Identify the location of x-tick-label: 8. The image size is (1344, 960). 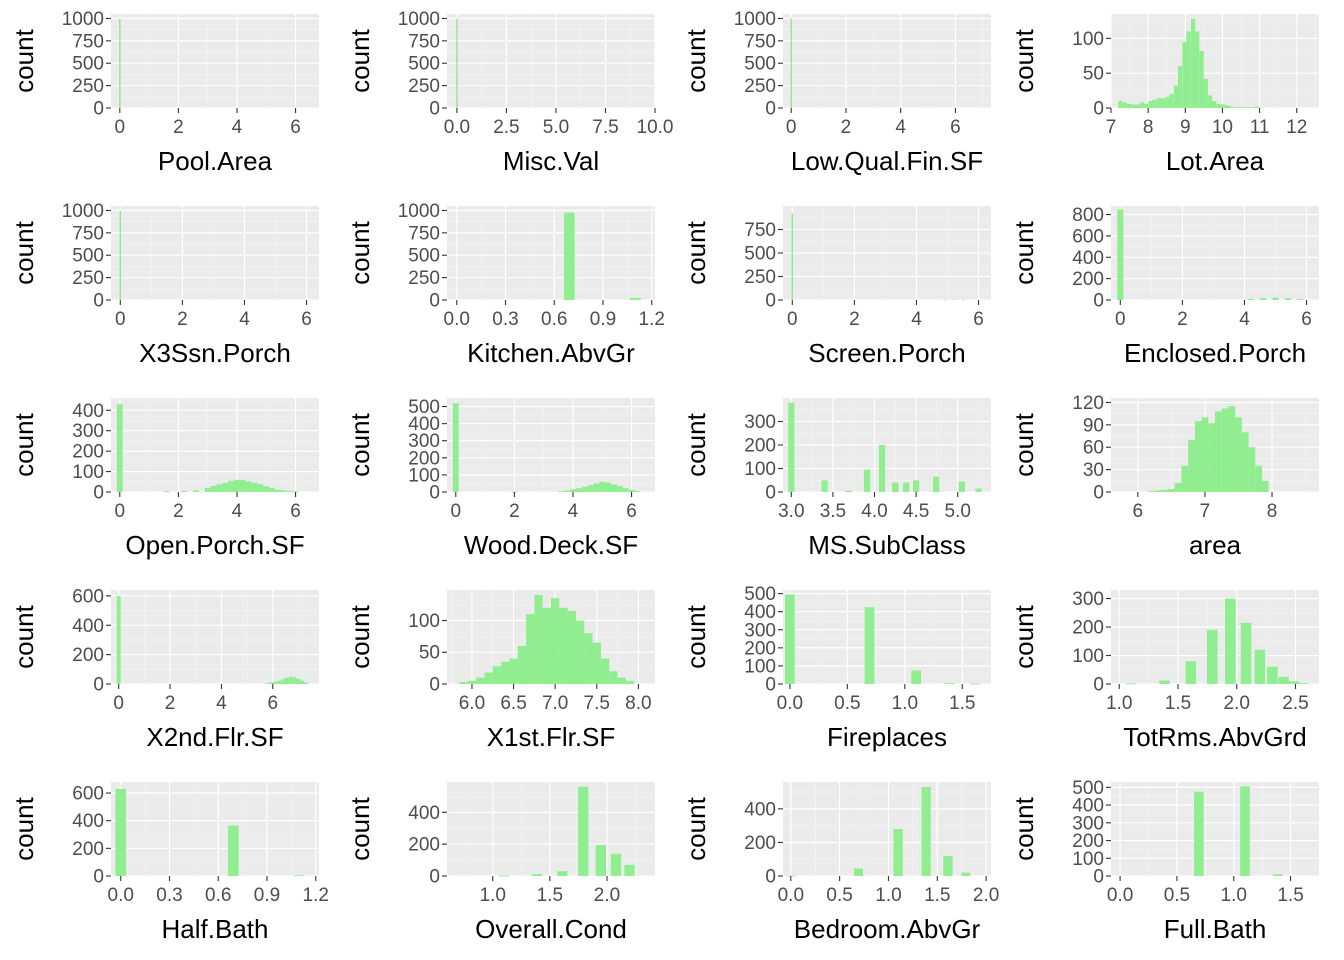
(1272, 511).